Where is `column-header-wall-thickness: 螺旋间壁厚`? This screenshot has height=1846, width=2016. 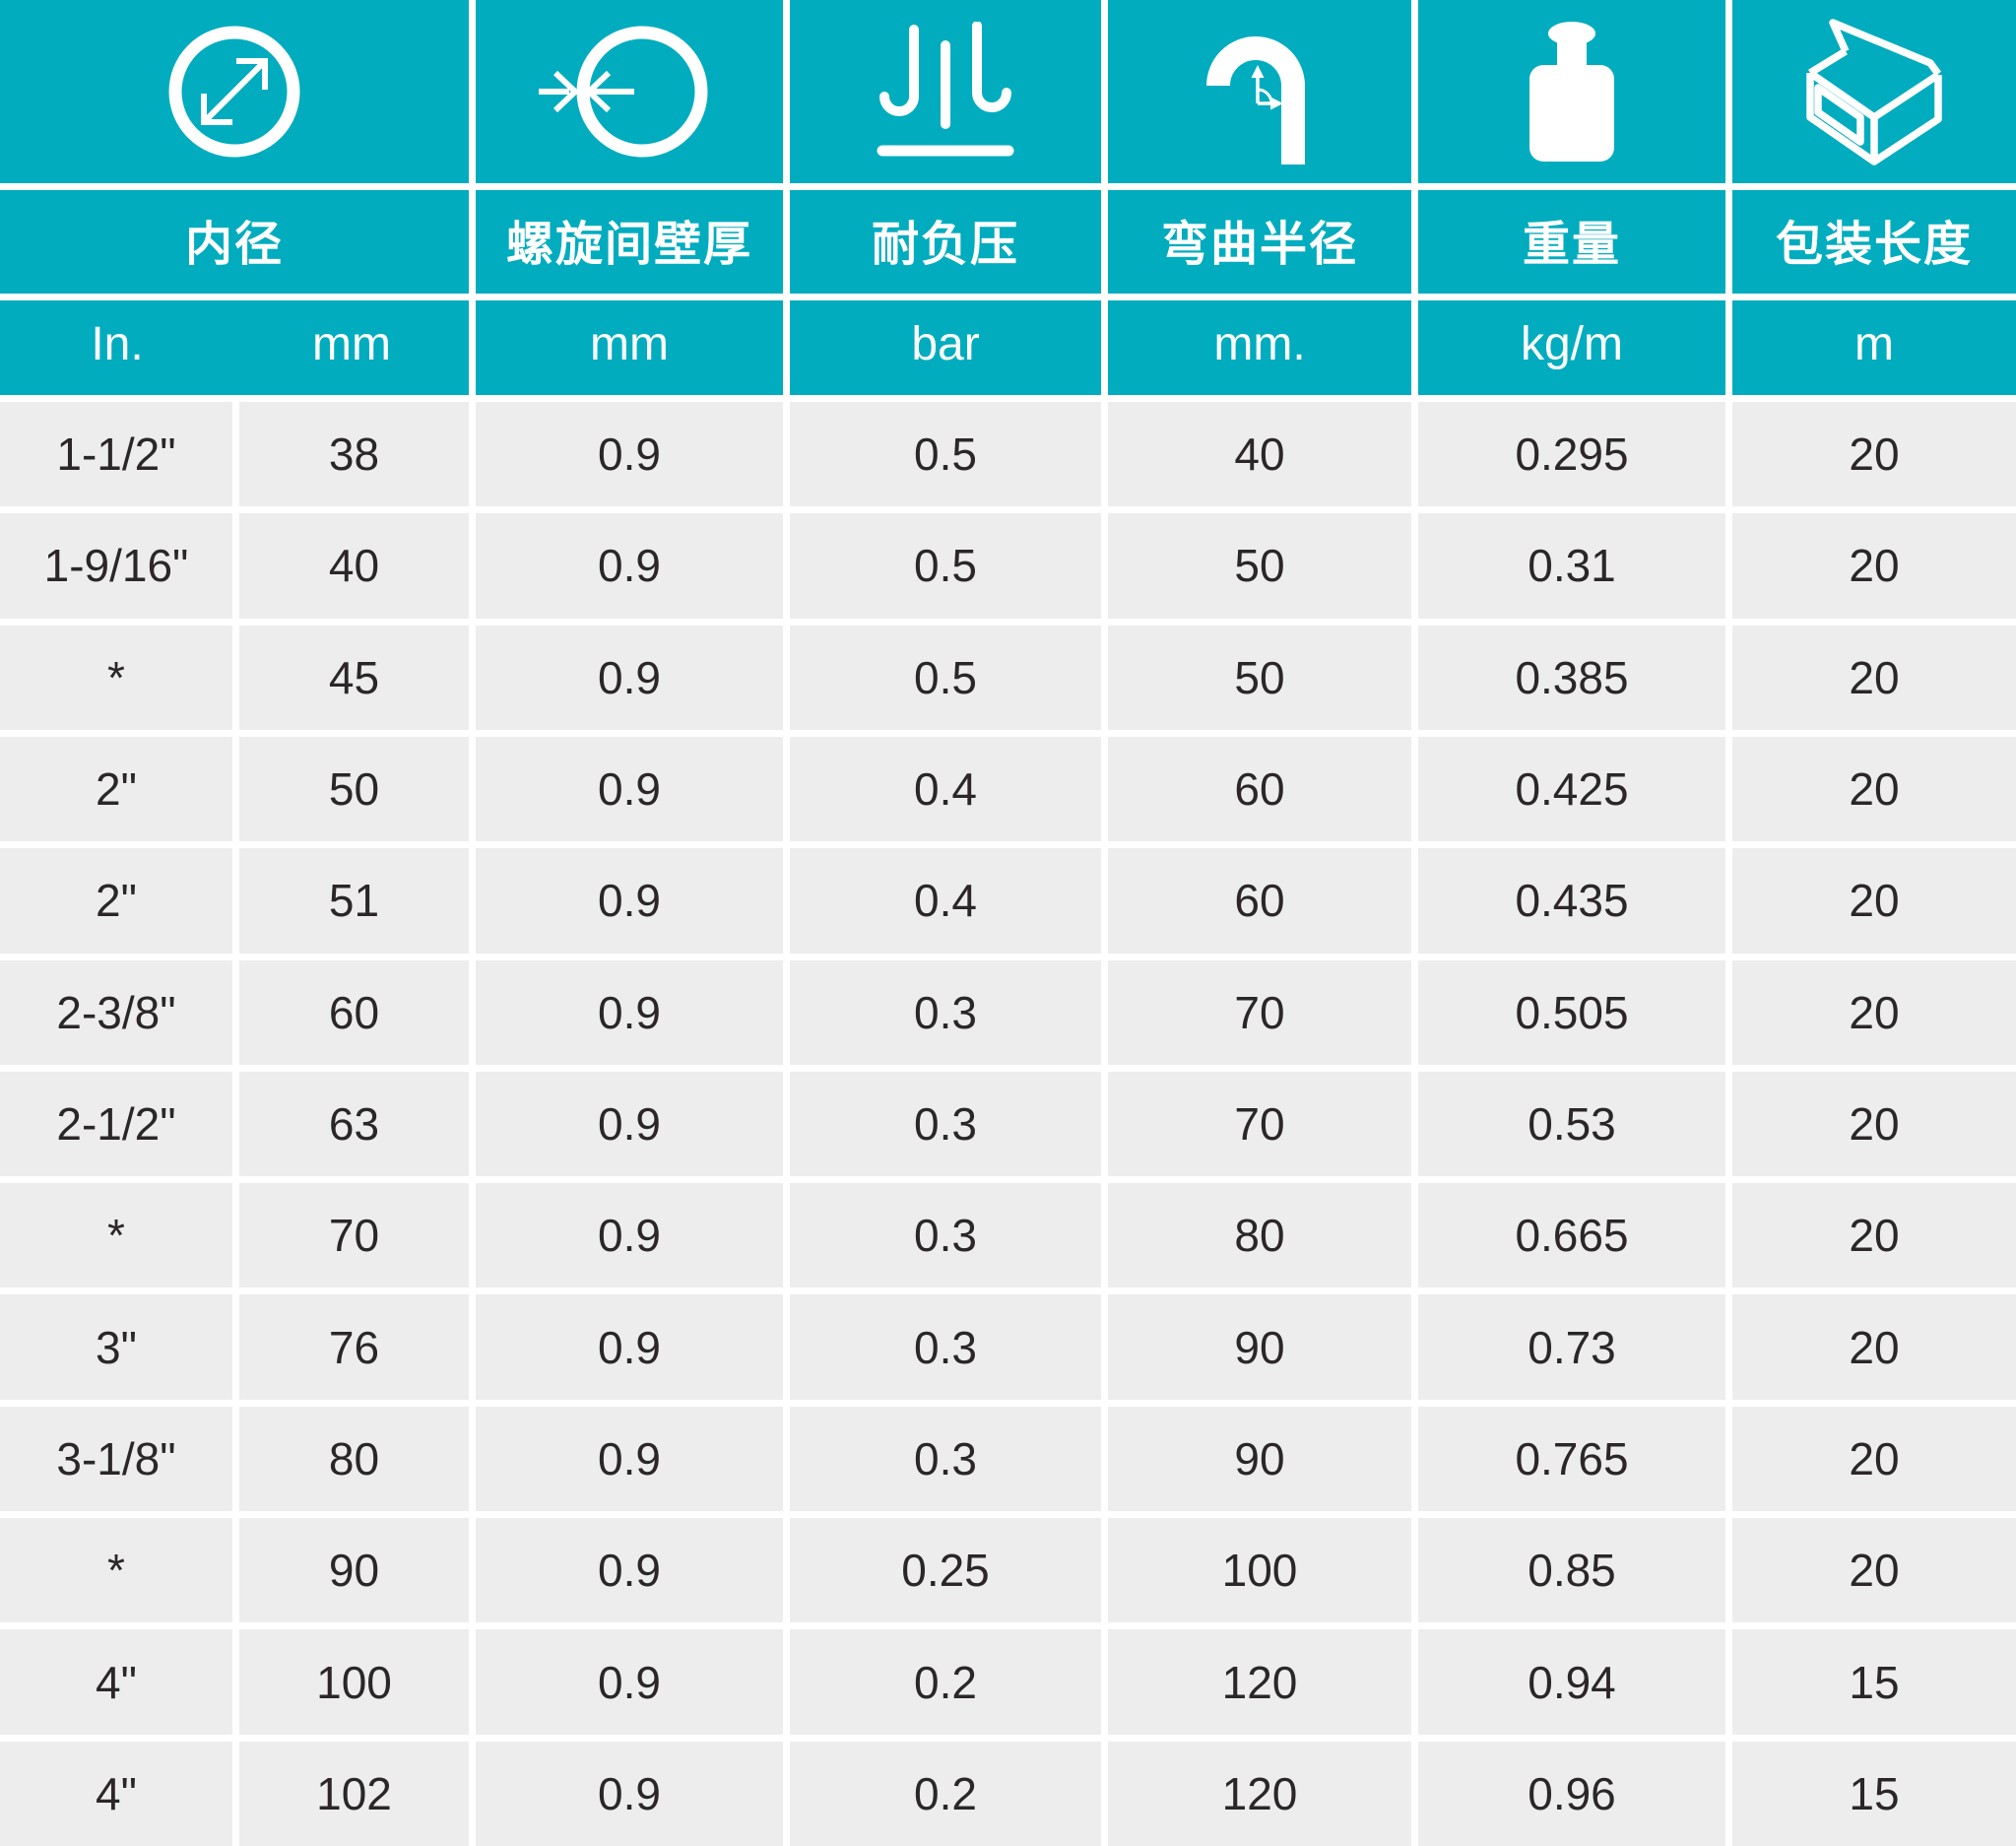 column-header-wall-thickness: 螺旋间壁厚 is located at coordinates (629, 242).